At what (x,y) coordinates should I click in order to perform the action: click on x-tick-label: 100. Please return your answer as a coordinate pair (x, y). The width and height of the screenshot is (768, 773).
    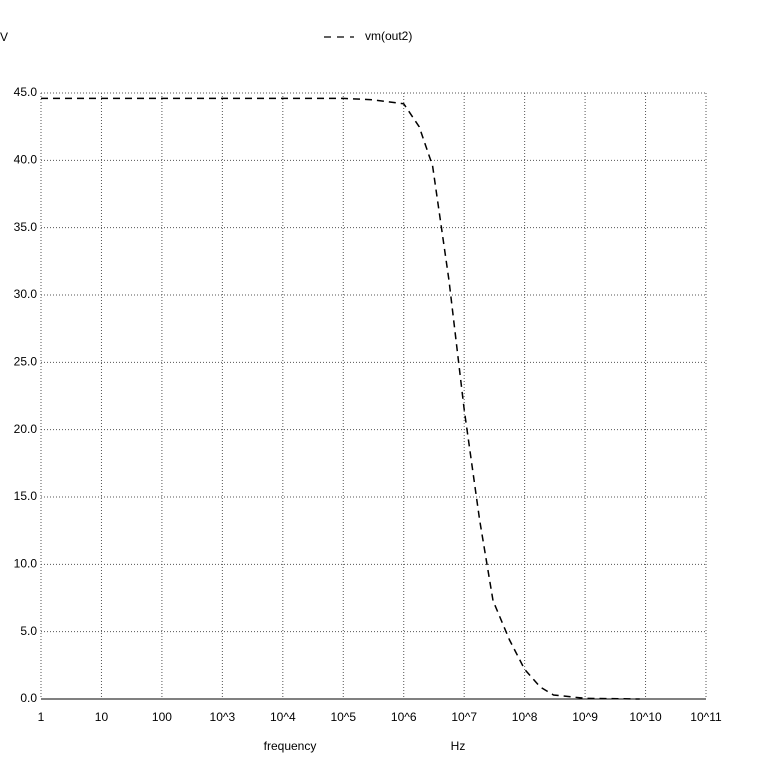
    Looking at the image, I should click on (162, 717).